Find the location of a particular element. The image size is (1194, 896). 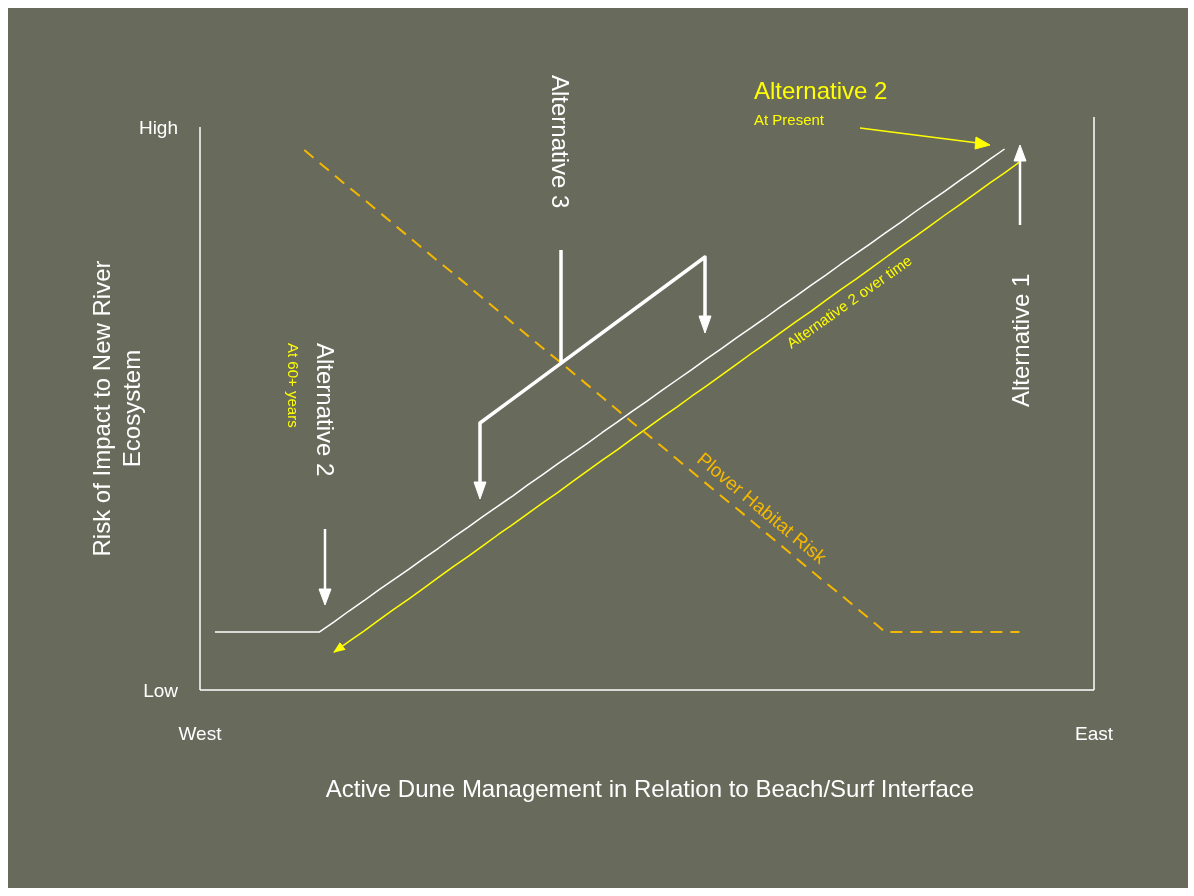

x-tick-label: East is located at coordinates (1094, 733).